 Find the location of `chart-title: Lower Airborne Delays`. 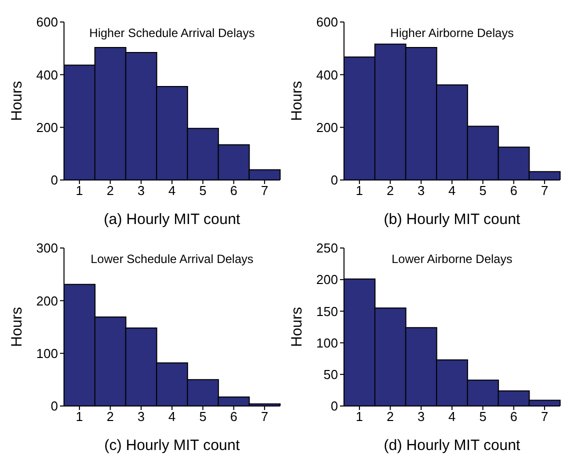

chart-title: Lower Airborne Delays is located at coordinates (452, 259).